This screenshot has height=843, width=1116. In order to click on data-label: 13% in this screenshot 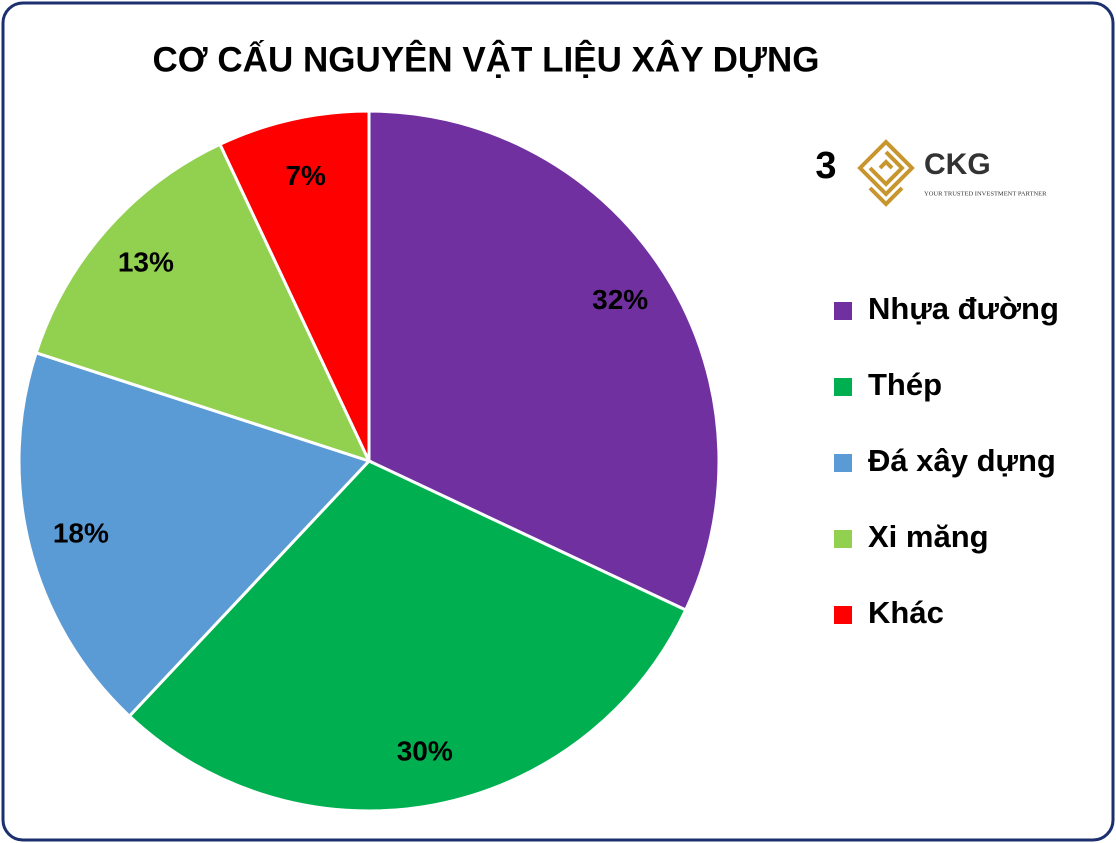, I will do `click(146, 262)`.